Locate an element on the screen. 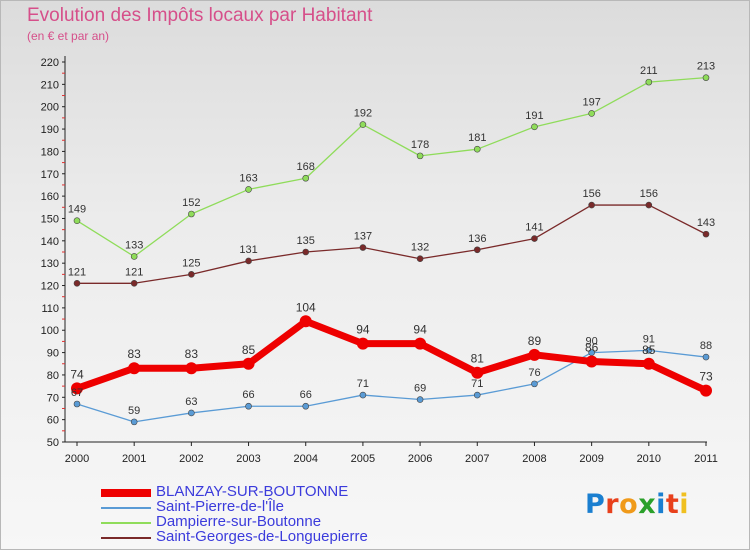 The height and width of the screenshot is (550, 750). data-label: 143 is located at coordinates (706, 223).